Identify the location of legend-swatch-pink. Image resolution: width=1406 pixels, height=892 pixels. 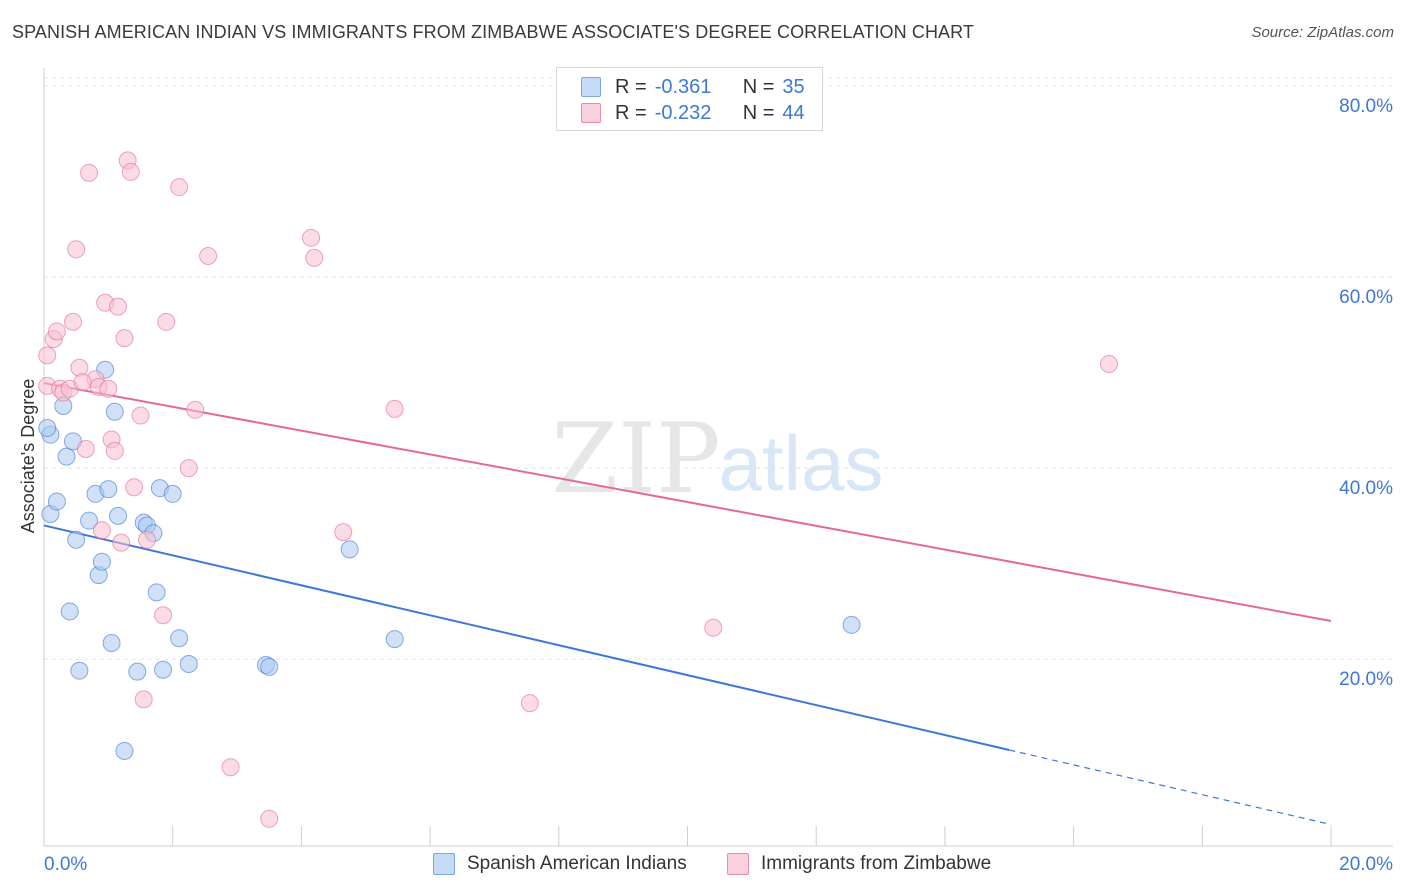
(591, 113).